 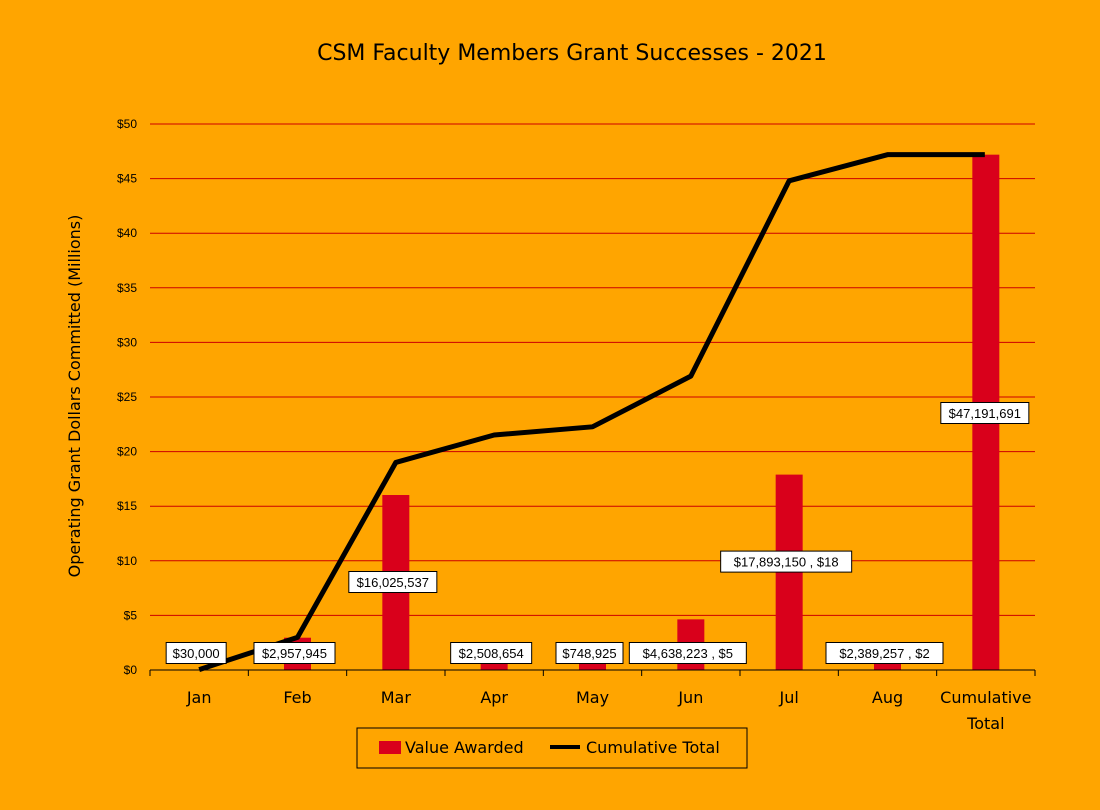 I want to click on y-tick-label: $45, so click(x=127, y=179).